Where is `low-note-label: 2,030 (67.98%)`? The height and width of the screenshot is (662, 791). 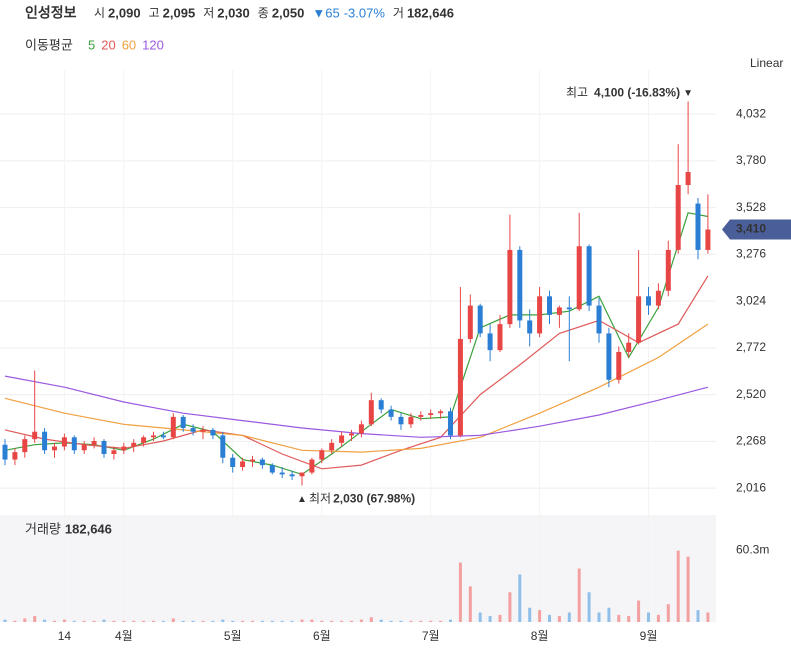 low-note-label: 2,030 (67.98%) is located at coordinates (374, 499).